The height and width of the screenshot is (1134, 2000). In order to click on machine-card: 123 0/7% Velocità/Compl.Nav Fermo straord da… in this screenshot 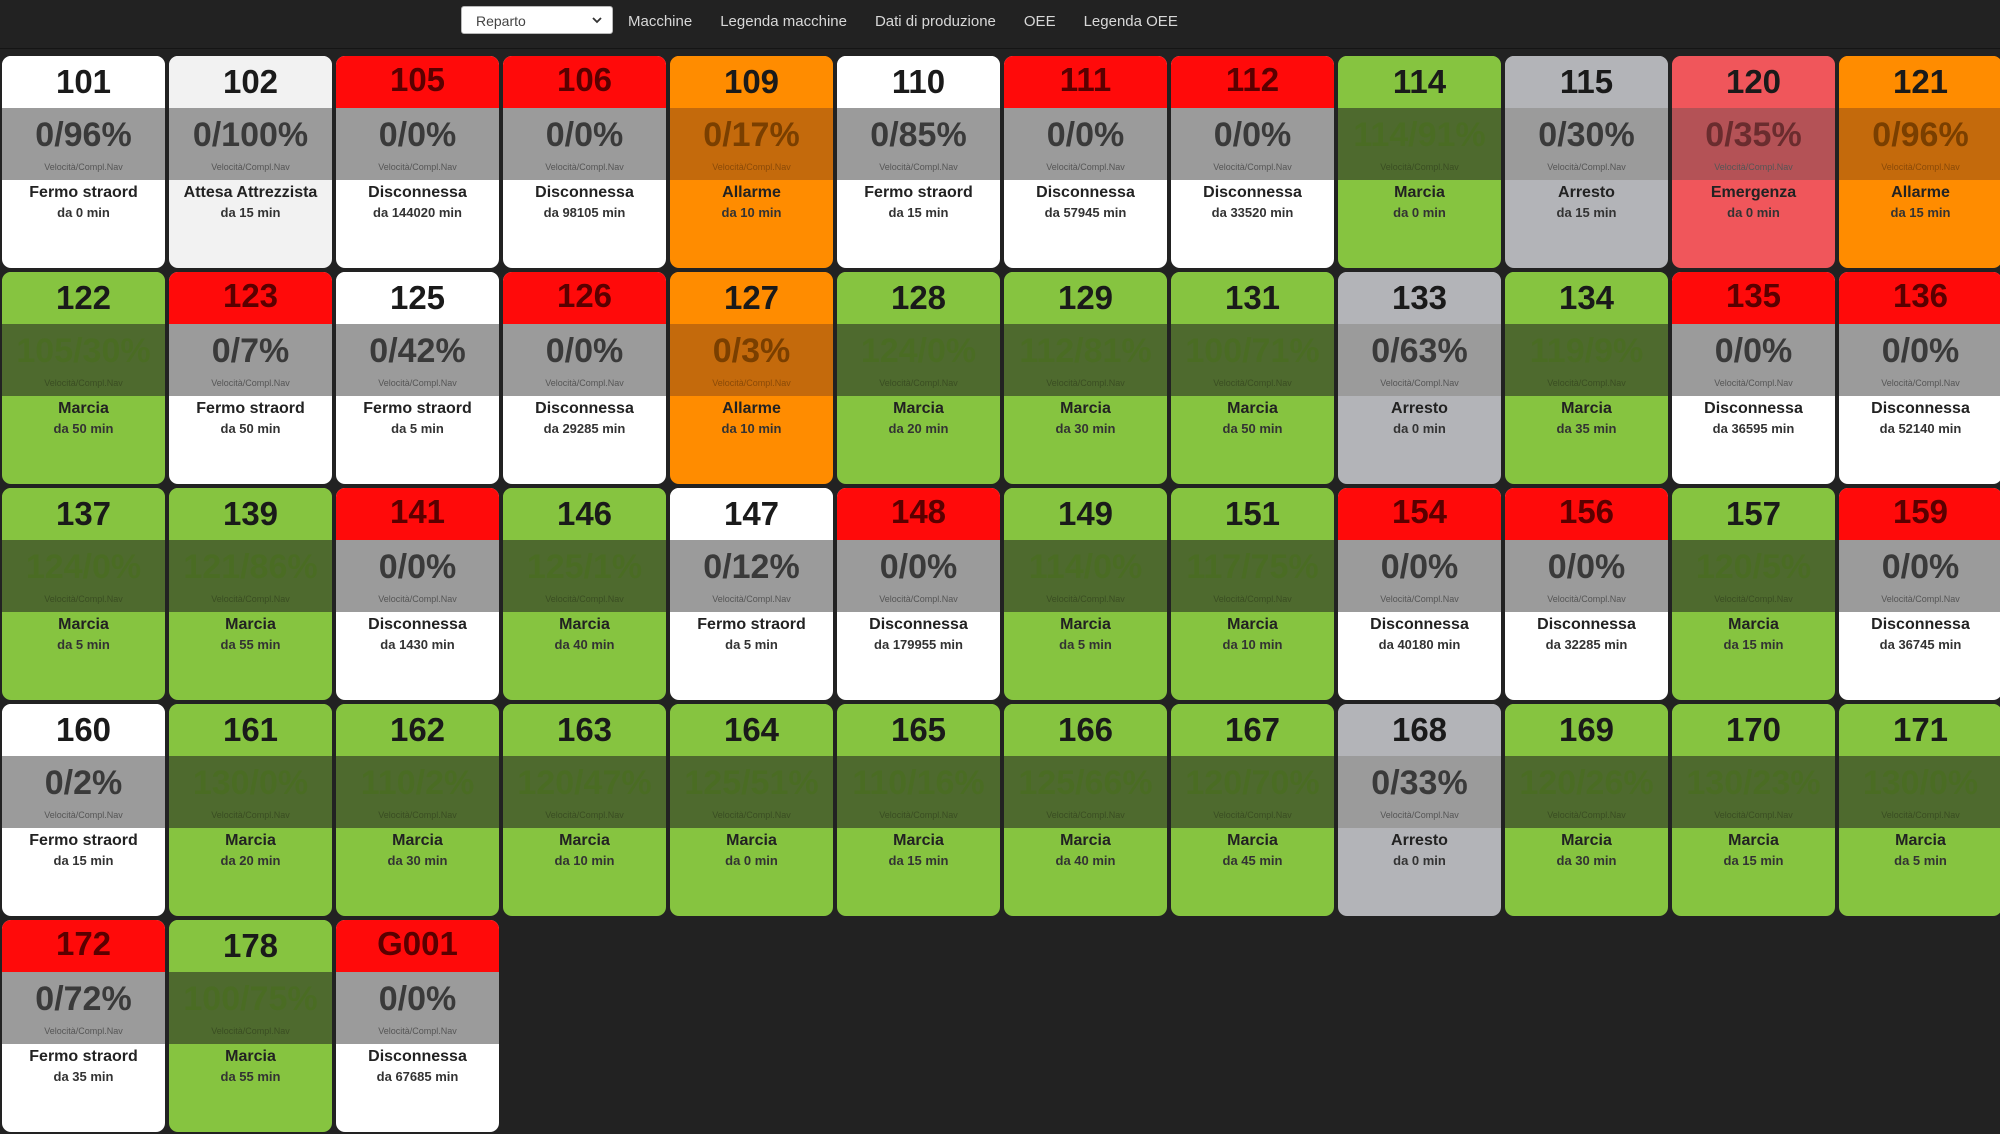, I will do `click(250, 378)`.